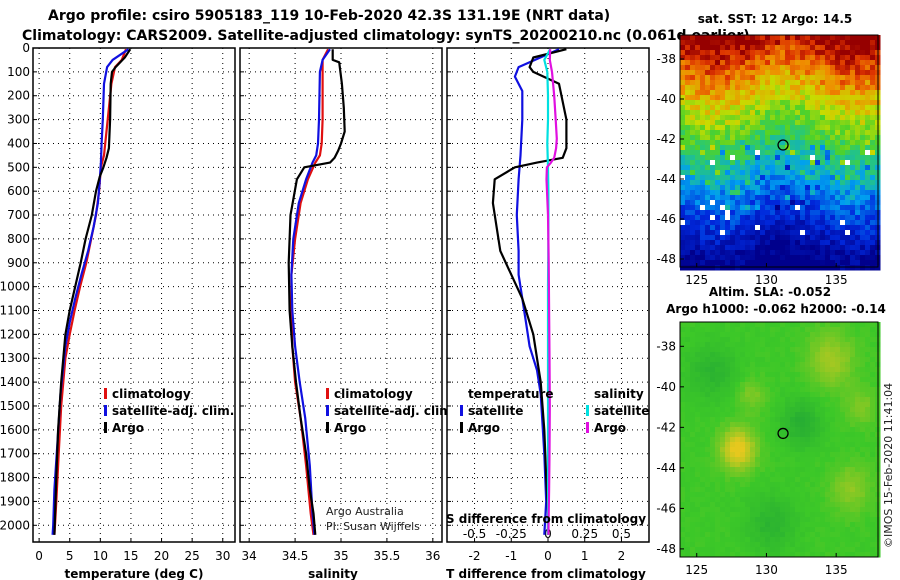 The height and width of the screenshot is (580, 900). What do you see at coordinates (15, 430) in the screenshot?
I see `y-tick-label: 1600` at bounding box center [15, 430].